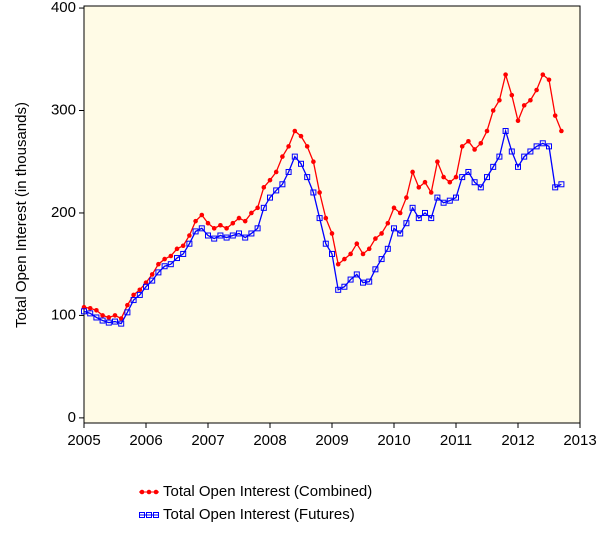  What do you see at coordinates (269, 440) in the screenshot?
I see `x-tick-label: 2008` at bounding box center [269, 440].